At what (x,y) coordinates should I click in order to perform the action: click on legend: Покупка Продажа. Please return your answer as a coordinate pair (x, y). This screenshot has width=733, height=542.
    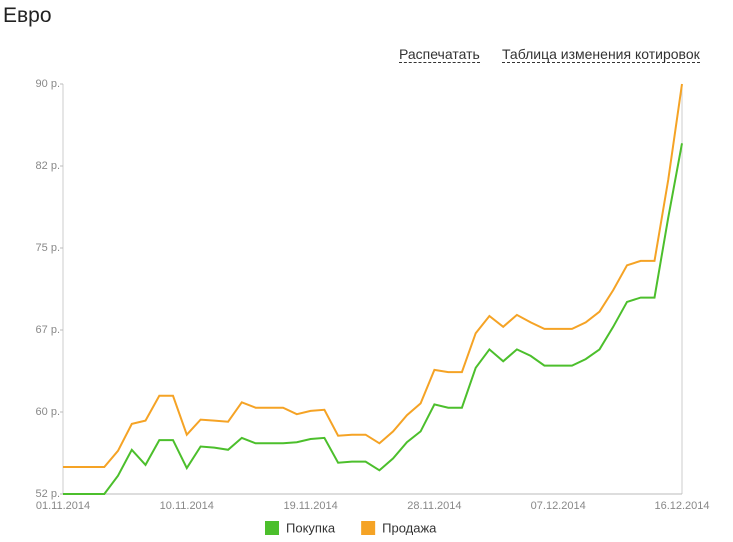
    Looking at the image, I should click on (351, 527).